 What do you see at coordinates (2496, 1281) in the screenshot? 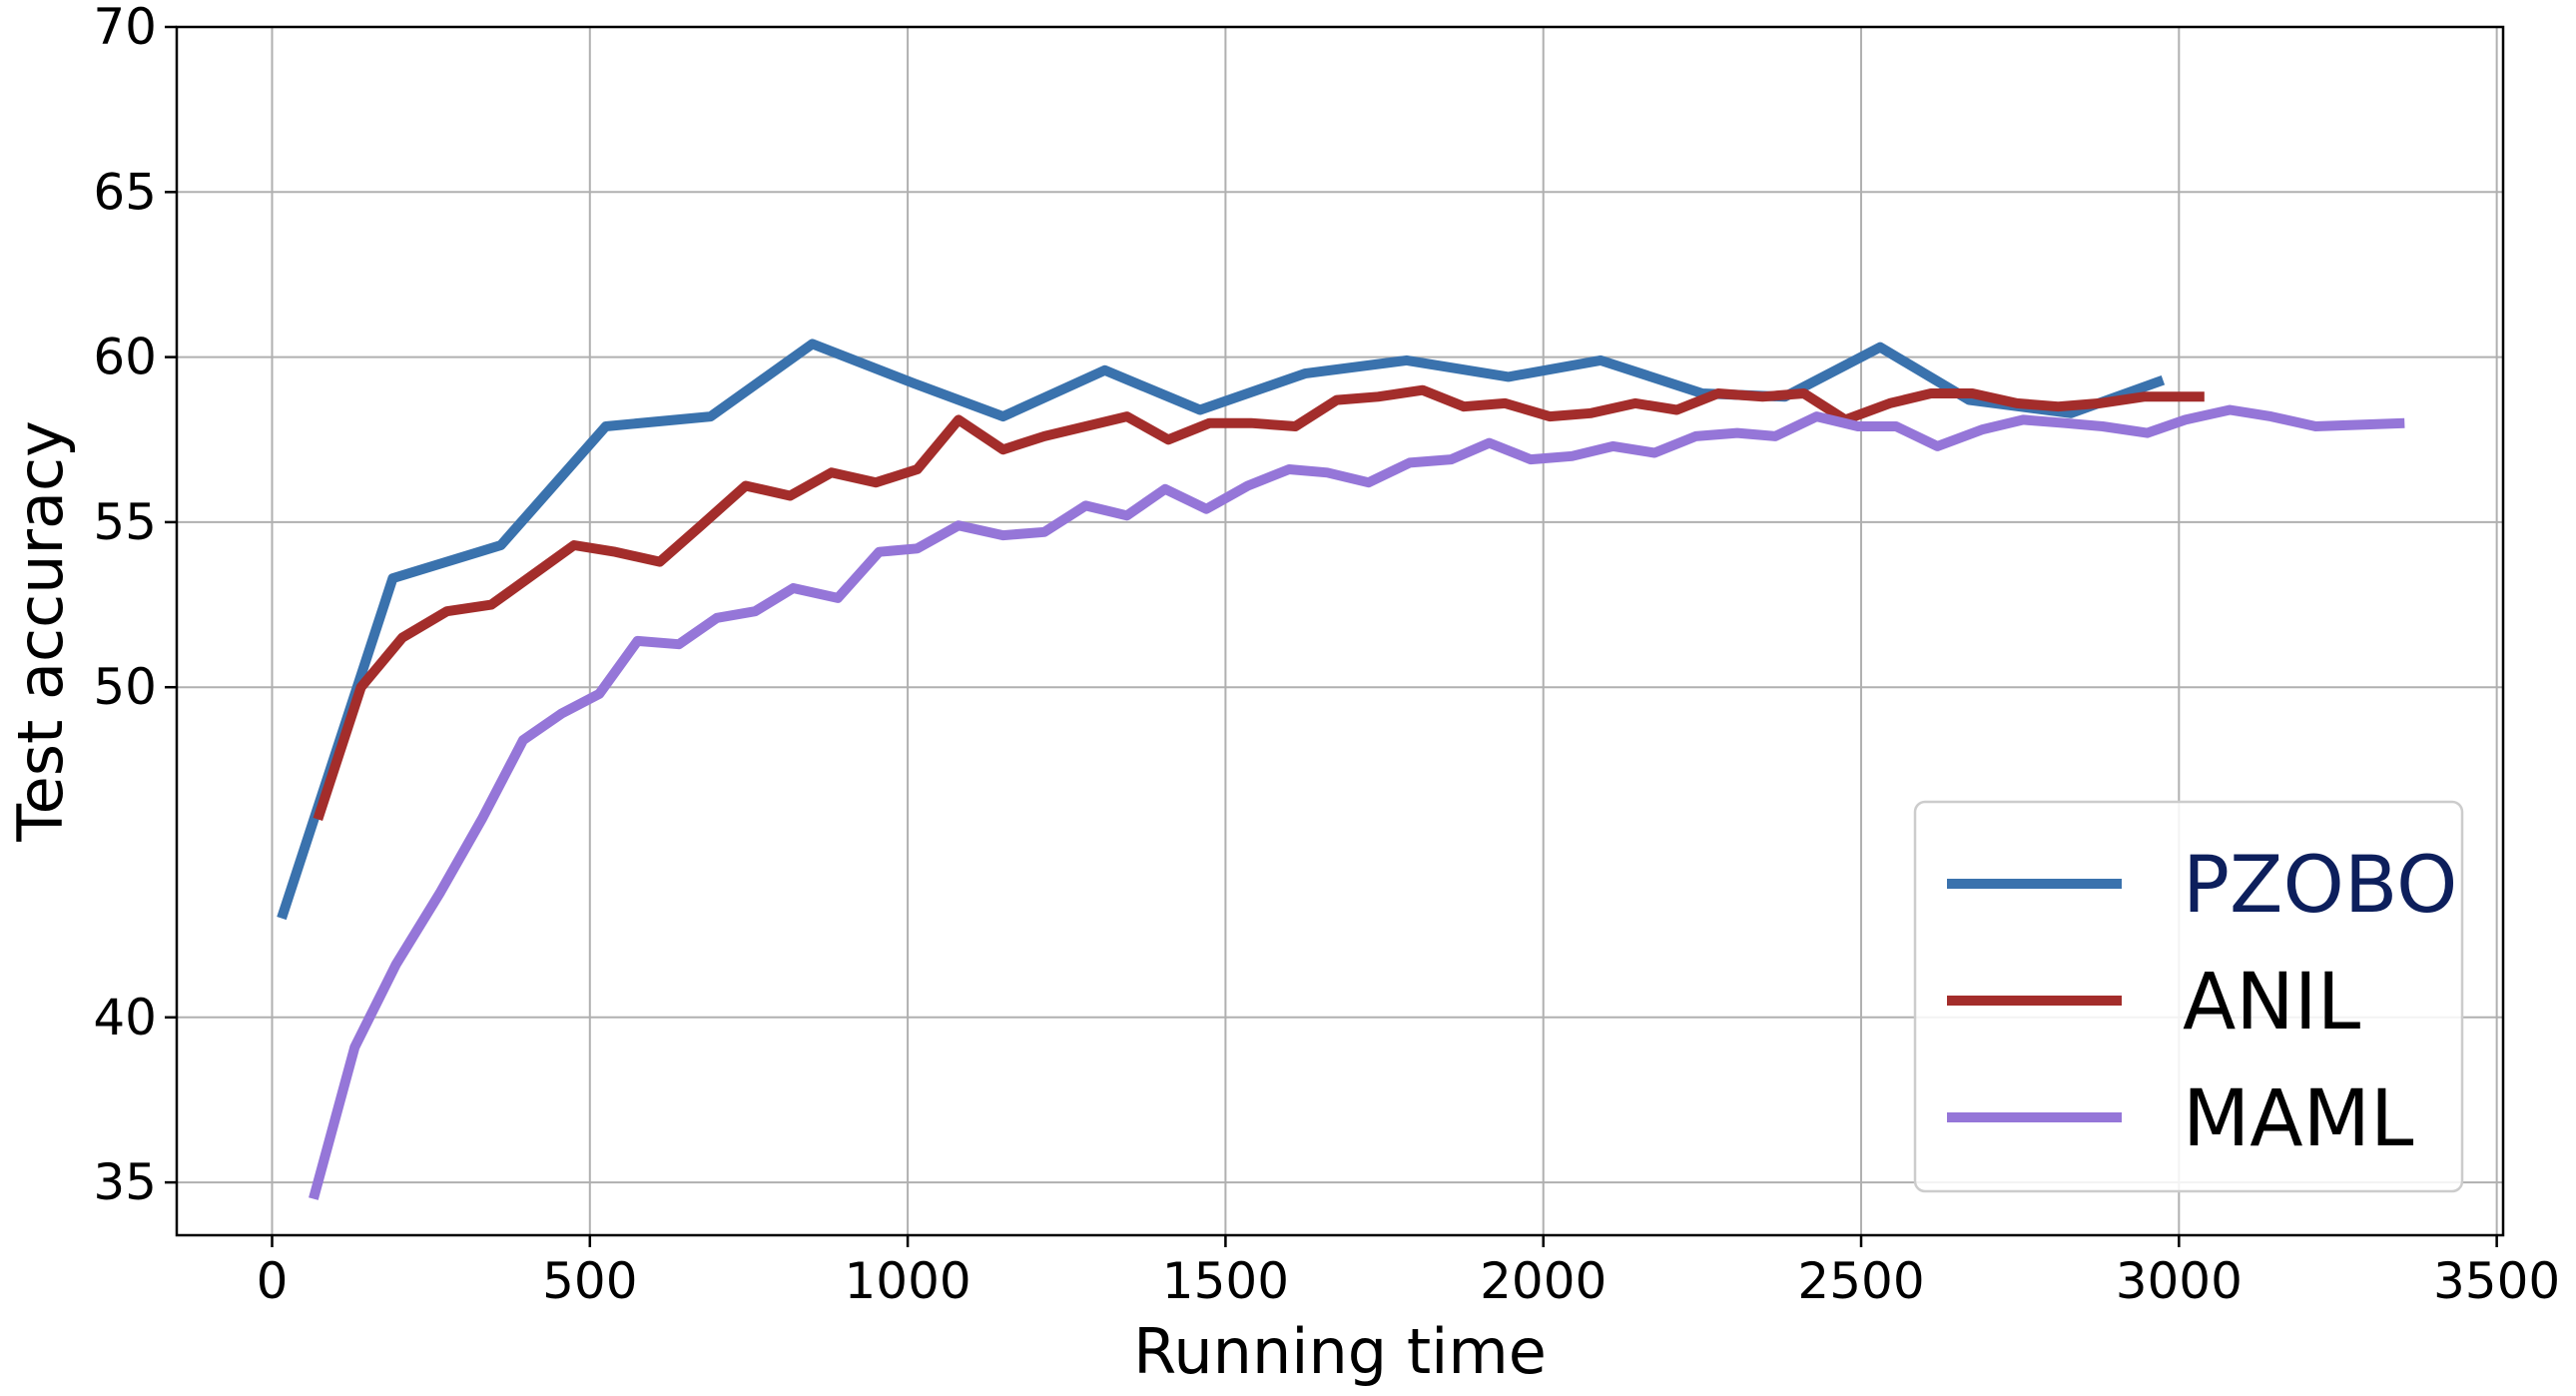
I see `x-tick-label: 3500` at bounding box center [2496, 1281].